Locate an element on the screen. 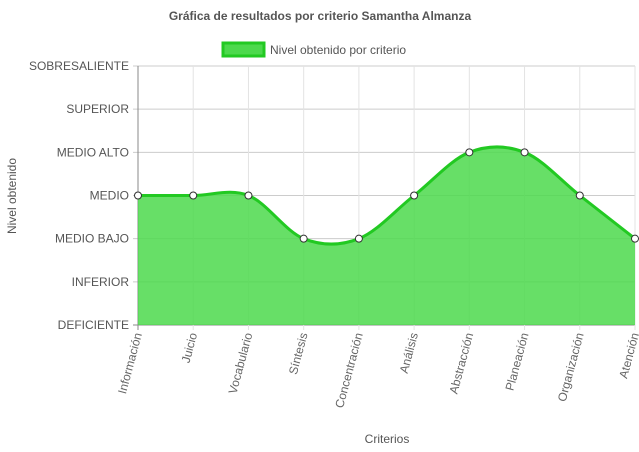 This screenshot has height=452, width=639. y-tick-label: SUPERIOR is located at coordinates (97, 109).